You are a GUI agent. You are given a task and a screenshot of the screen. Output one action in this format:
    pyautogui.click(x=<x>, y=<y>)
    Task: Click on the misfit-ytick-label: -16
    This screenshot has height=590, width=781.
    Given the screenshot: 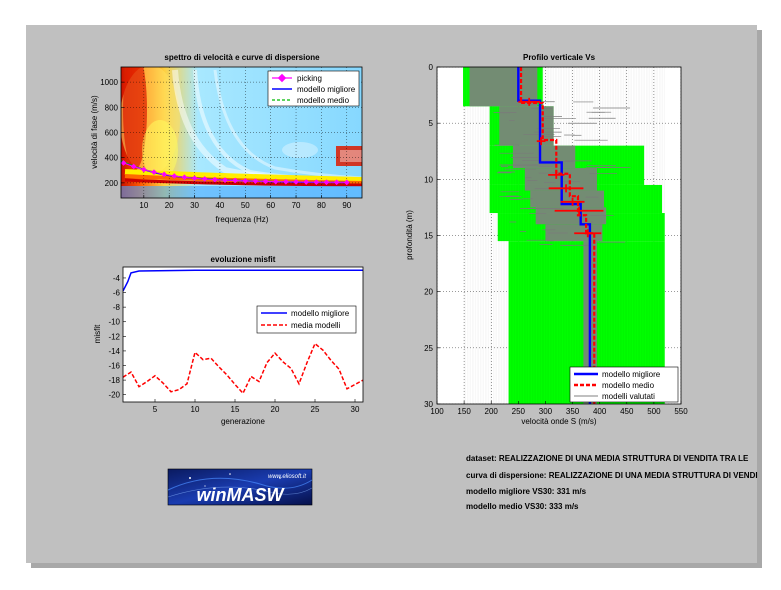 What is the action you would take?
    pyautogui.click(x=114, y=366)
    